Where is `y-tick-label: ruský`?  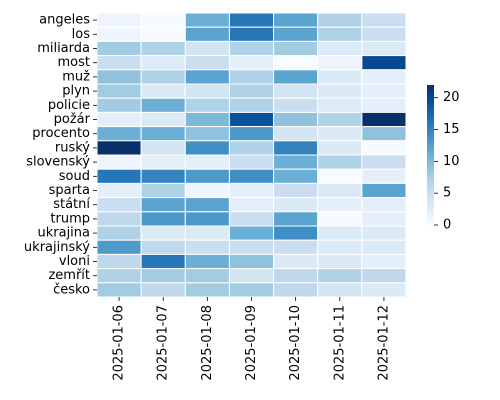
y-tick-label: ruský is located at coordinates (72, 147).